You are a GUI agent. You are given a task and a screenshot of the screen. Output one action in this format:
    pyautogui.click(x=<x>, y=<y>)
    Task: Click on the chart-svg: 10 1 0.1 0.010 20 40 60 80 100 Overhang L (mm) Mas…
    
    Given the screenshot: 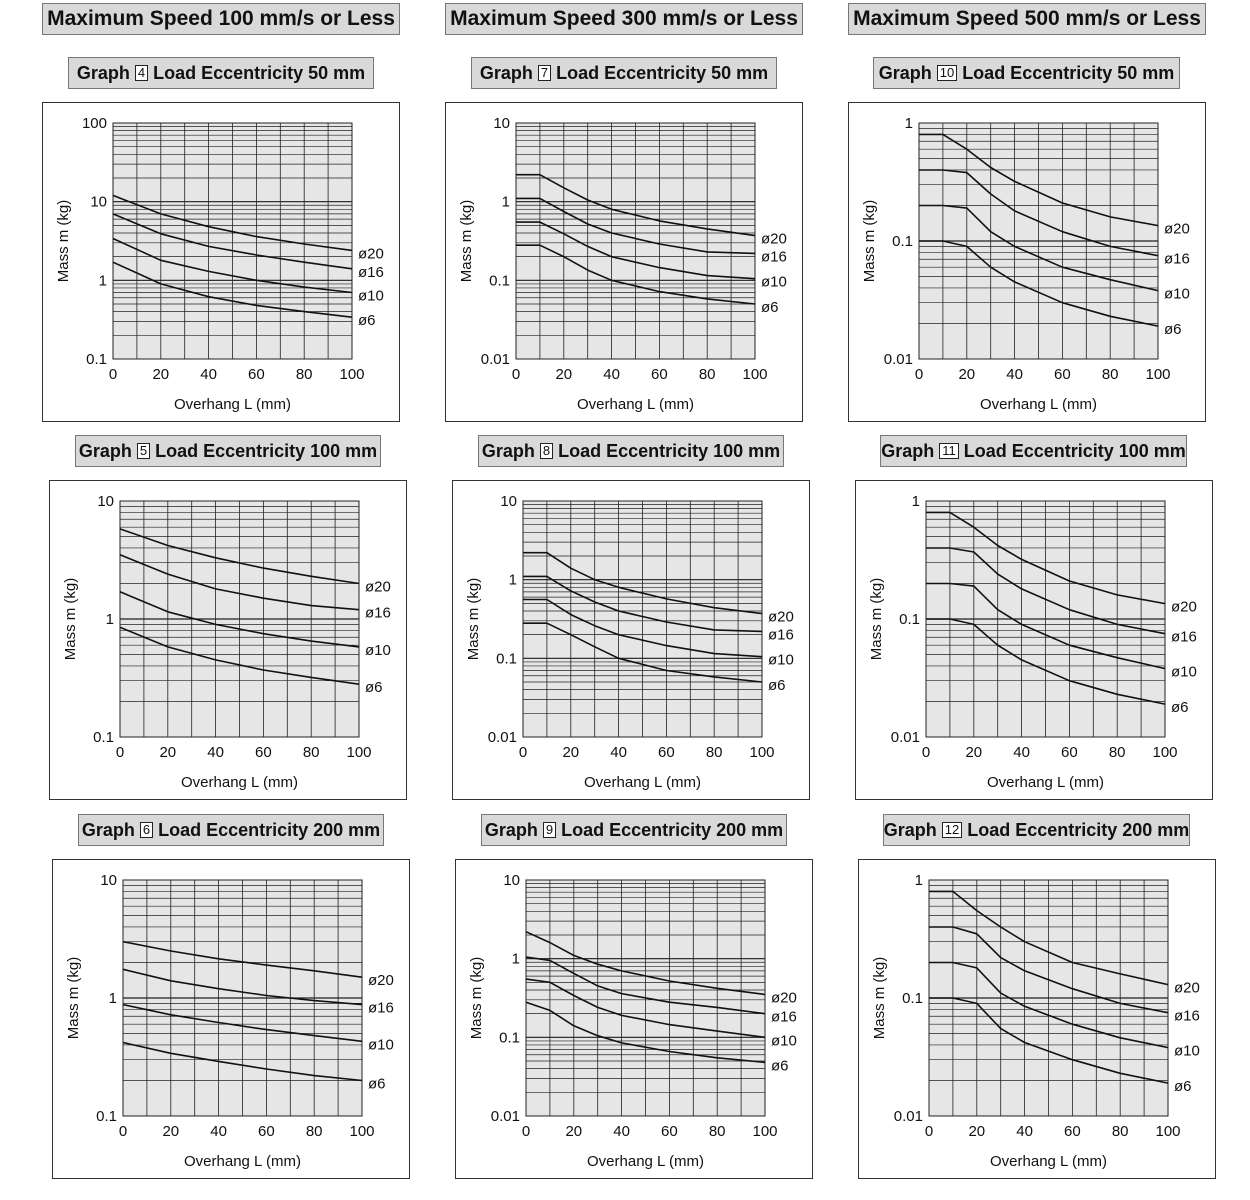 What is the action you would take?
    pyautogui.click(x=629, y=642)
    